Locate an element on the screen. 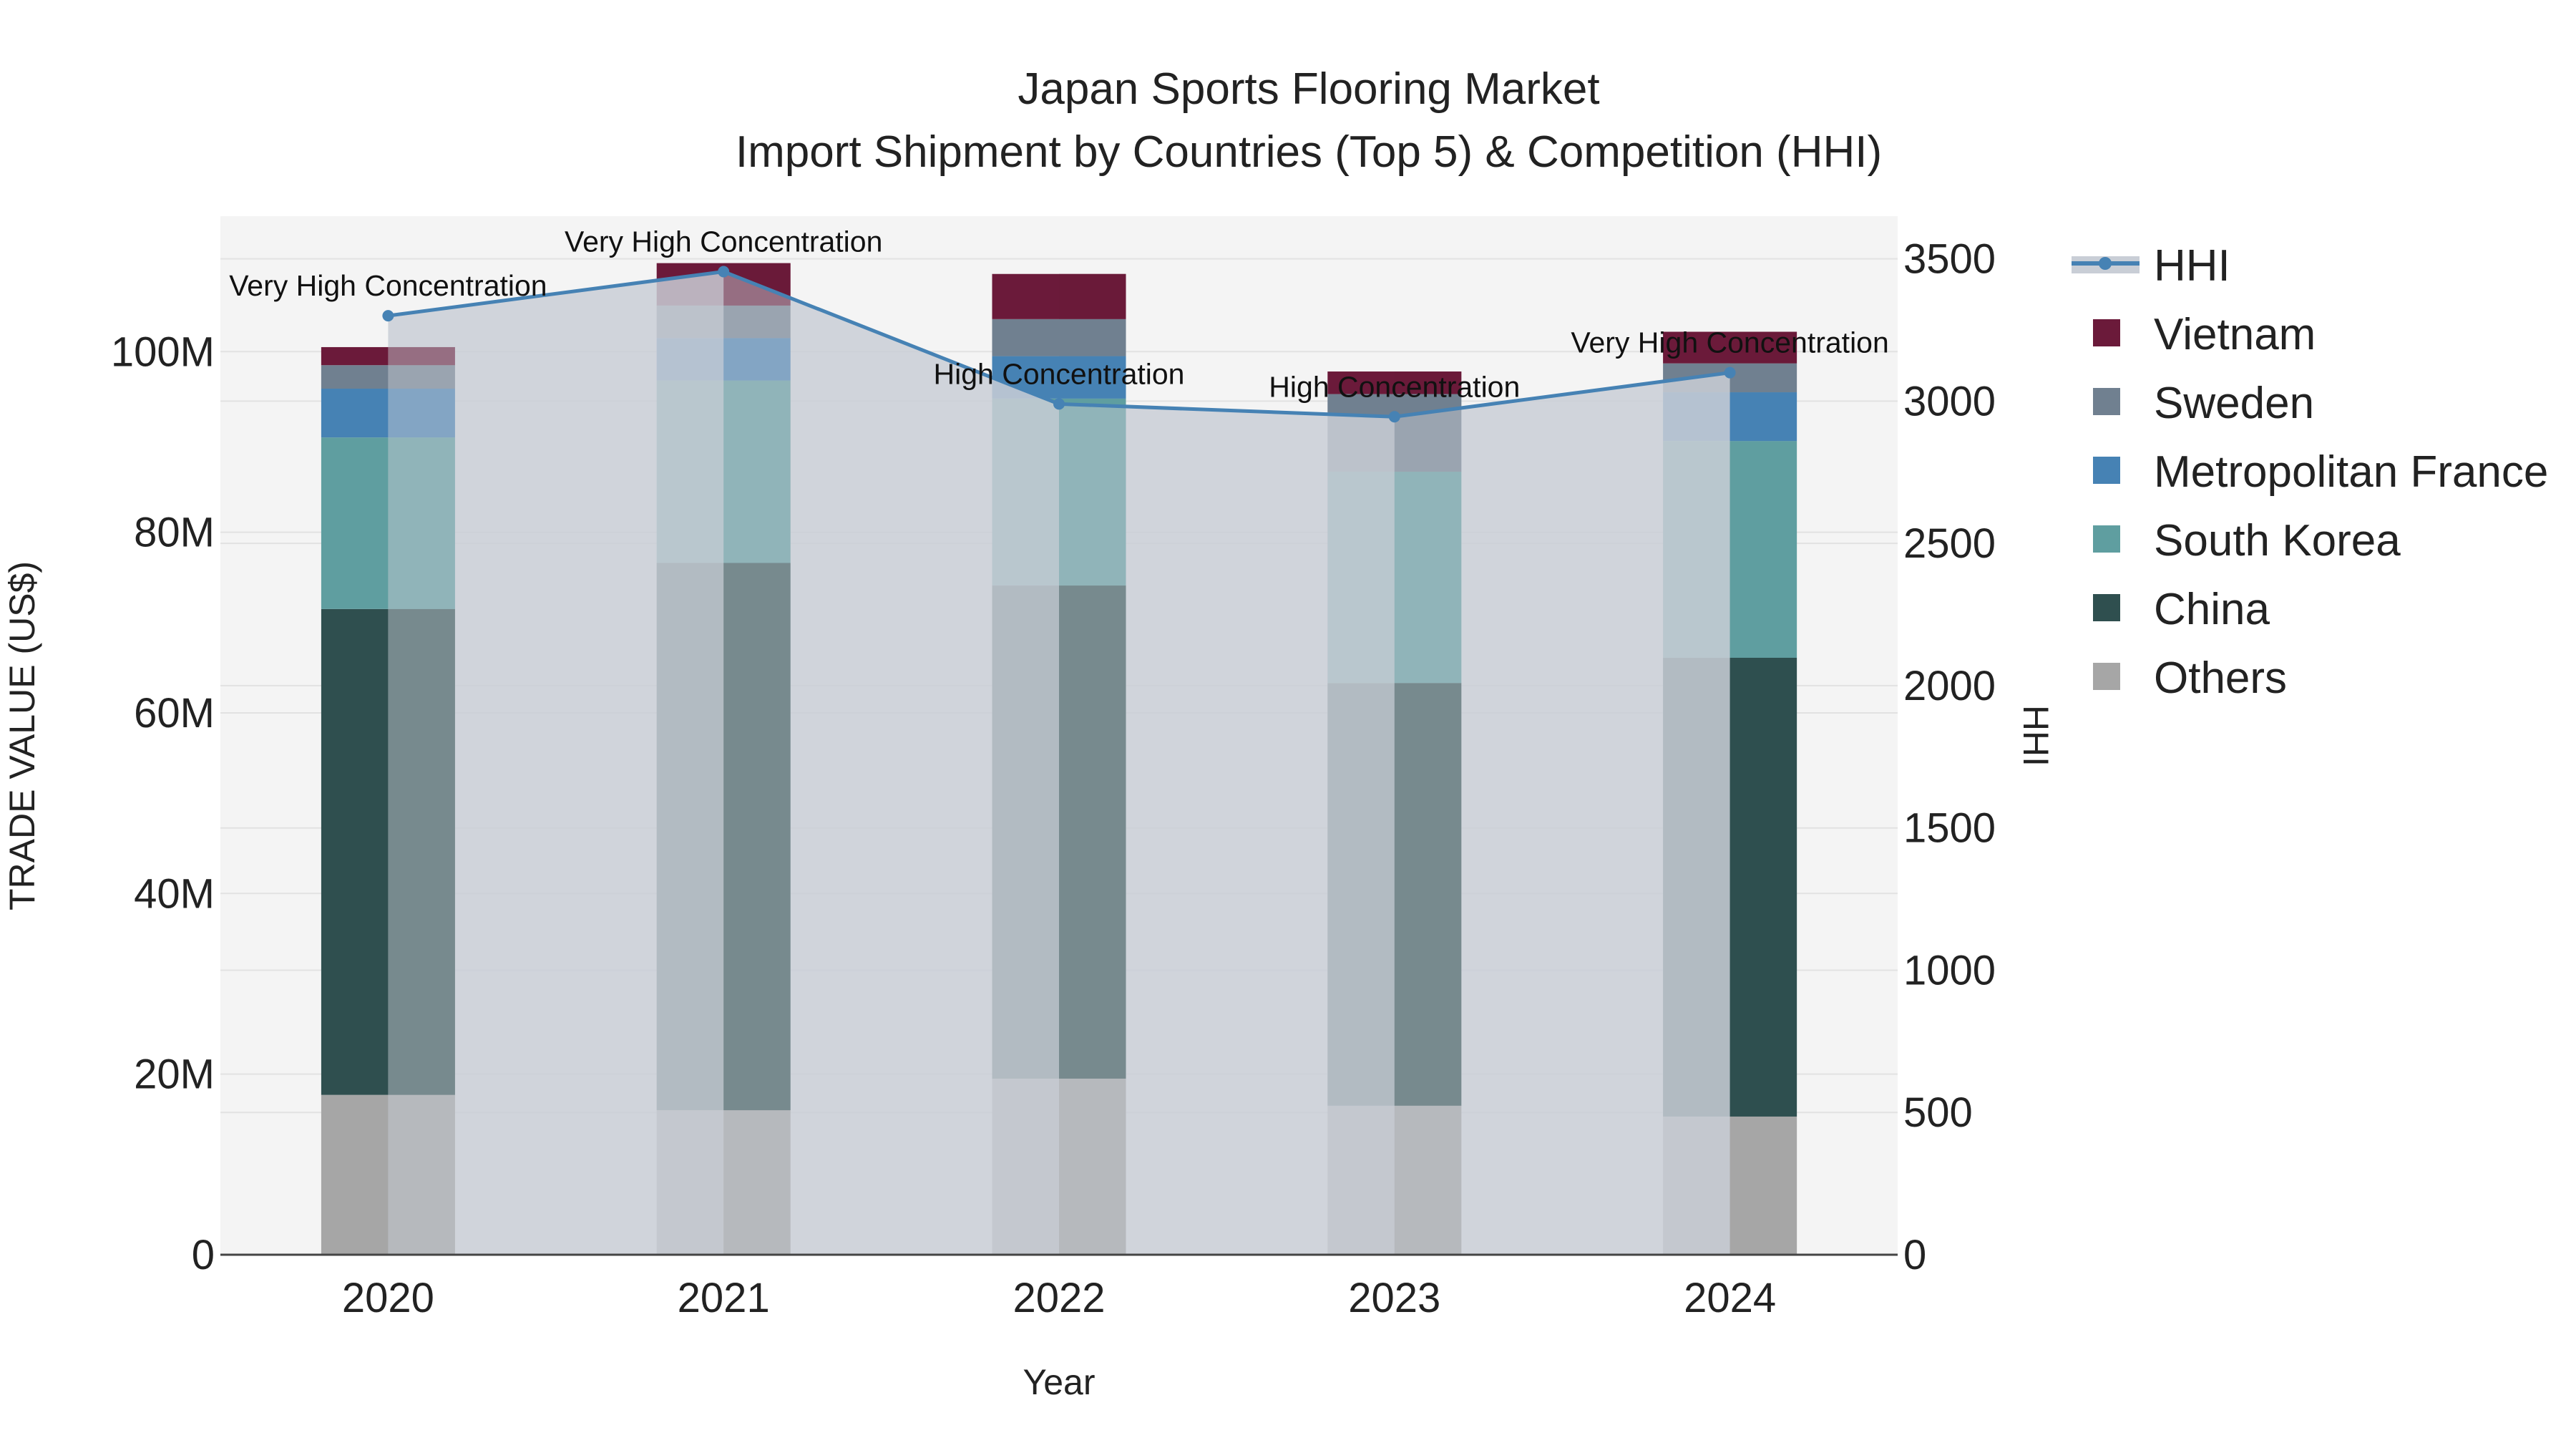  legend-label-china: China is located at coordinates (2212, 609).